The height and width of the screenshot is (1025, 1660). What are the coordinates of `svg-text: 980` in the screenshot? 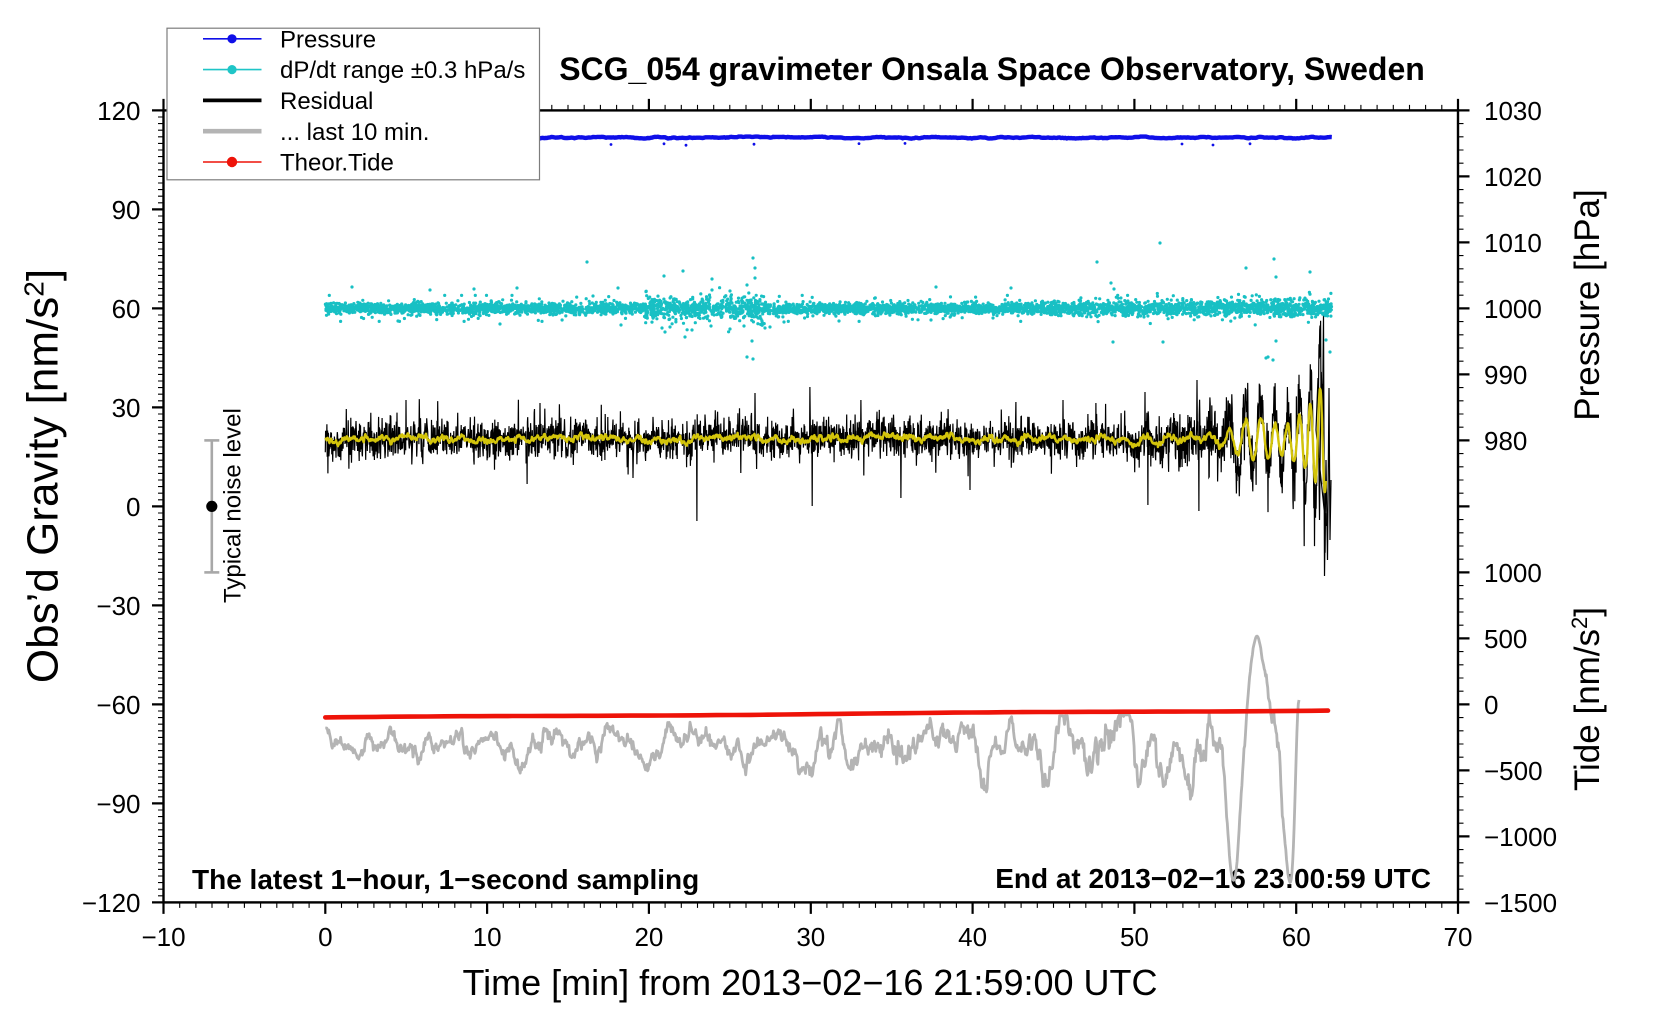 It's located at (1505, 441).